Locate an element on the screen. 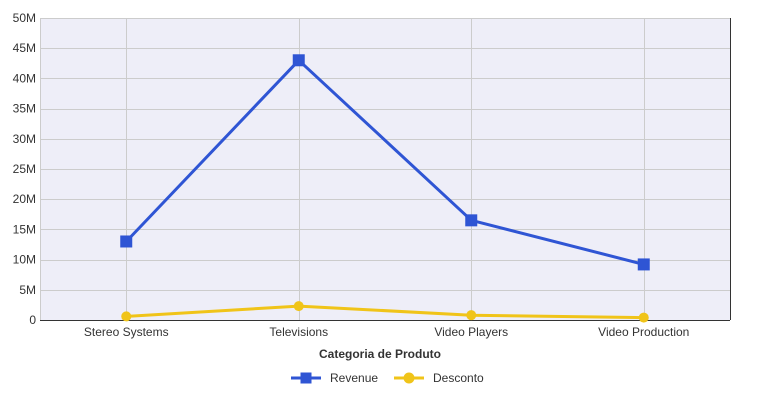 The width and height of the screenshot is (771, 406). legend-item-revenue: Revenue is located at coordinates (334, 378).